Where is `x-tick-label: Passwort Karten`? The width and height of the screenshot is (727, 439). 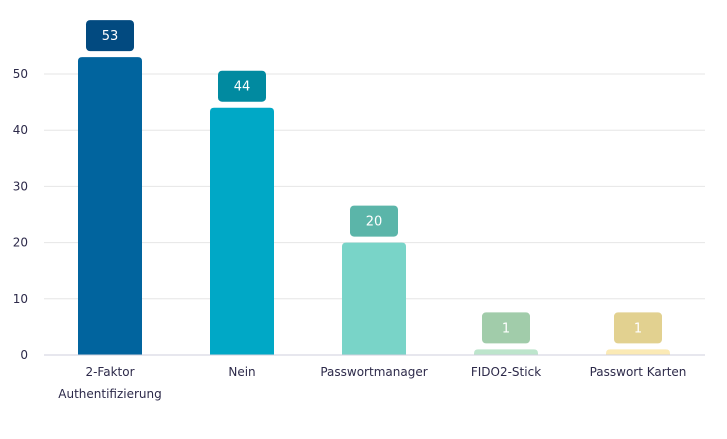
x-tick-label: Passwort Karten is located at coordinates (638, 372).